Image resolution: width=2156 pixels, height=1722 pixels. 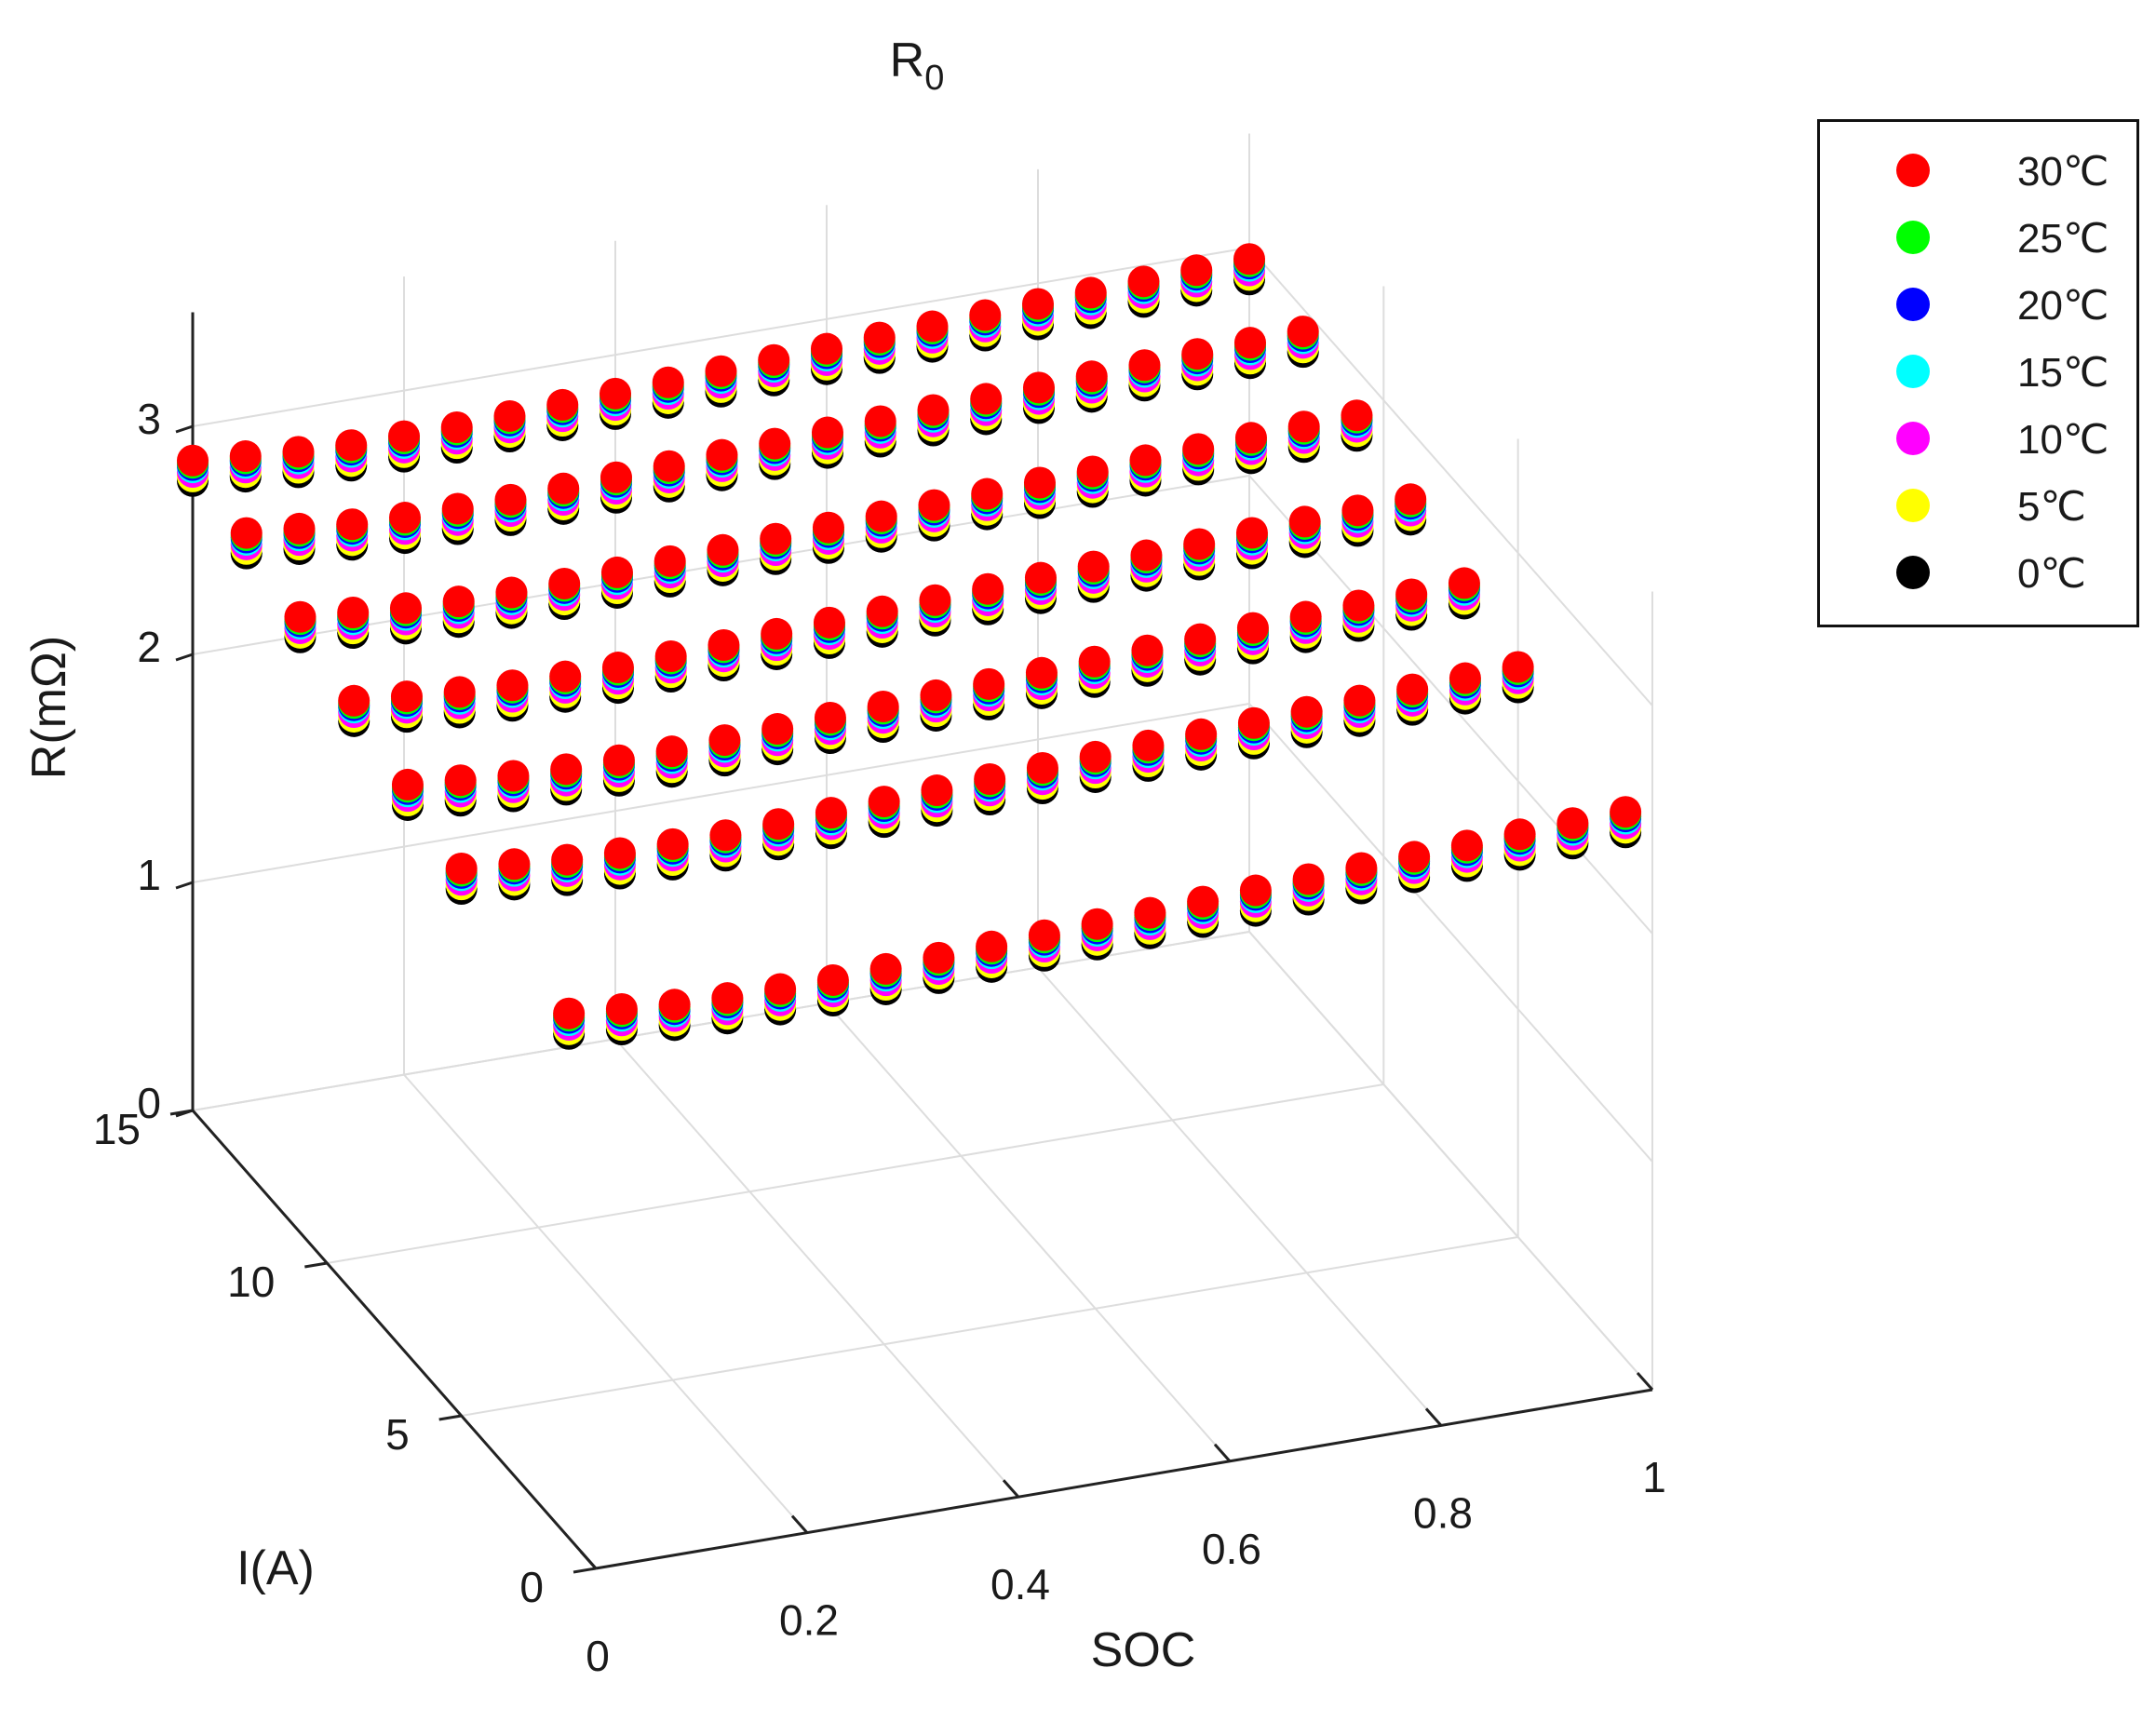 What do you see at coordinates (2063, 239) in the screenshot?
I see `legend-label-25c: 25℃` at bounding box center [2063, 239].